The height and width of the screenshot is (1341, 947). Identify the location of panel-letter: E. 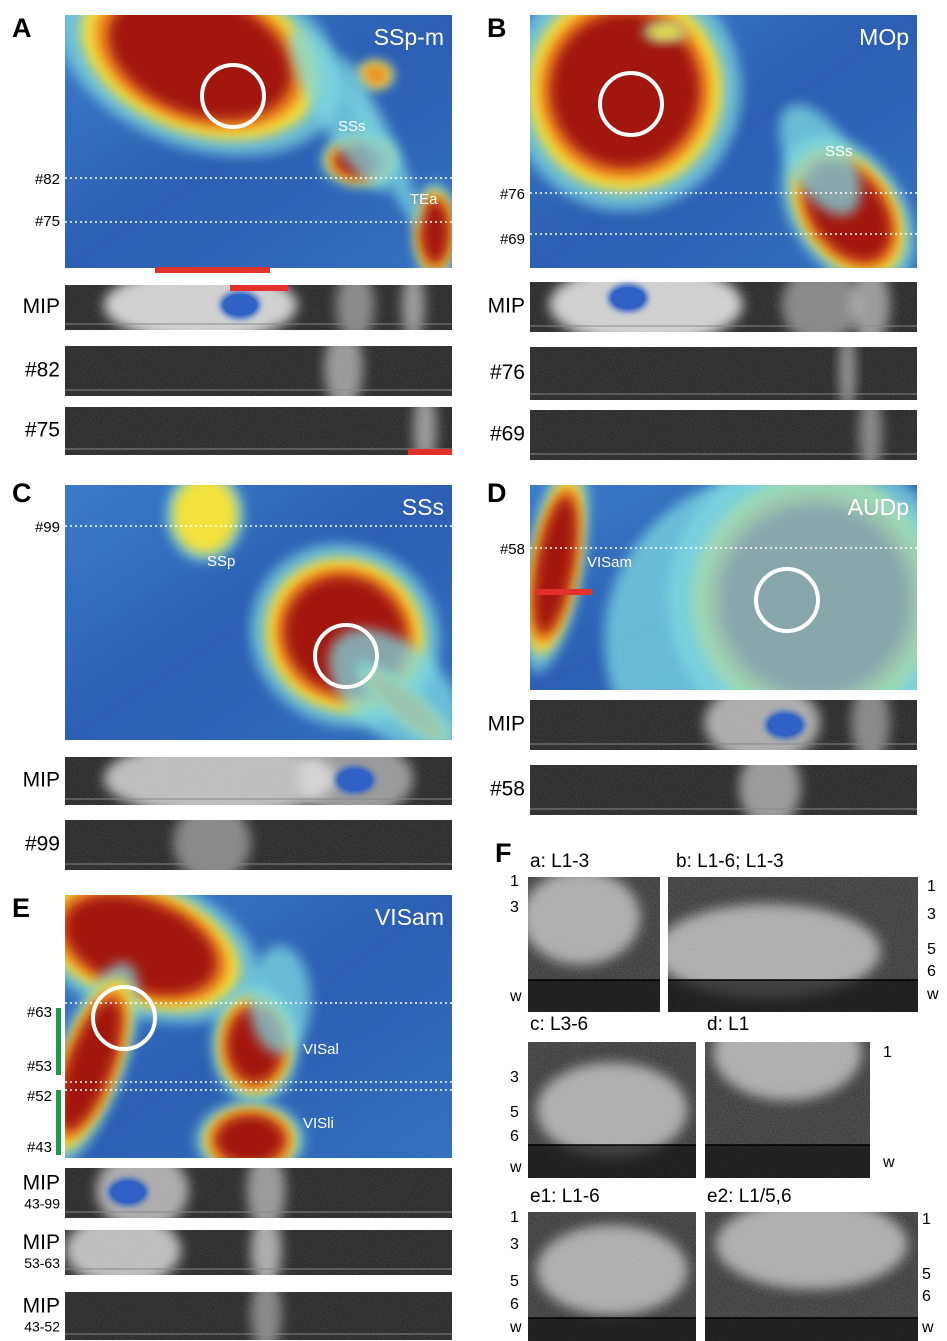
(21, 908).